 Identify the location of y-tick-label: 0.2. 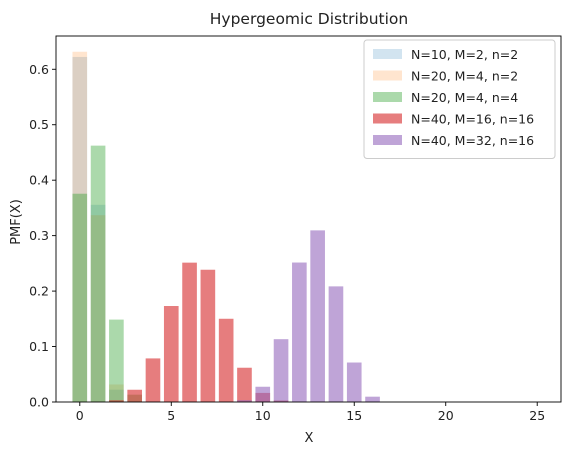
(39, 291).